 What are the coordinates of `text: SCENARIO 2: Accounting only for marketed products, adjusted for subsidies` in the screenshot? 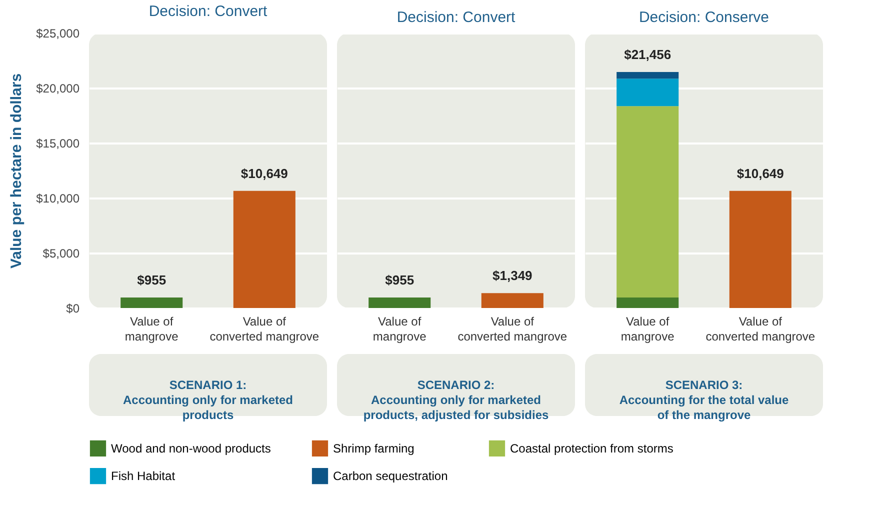 It's located at (456, 400).